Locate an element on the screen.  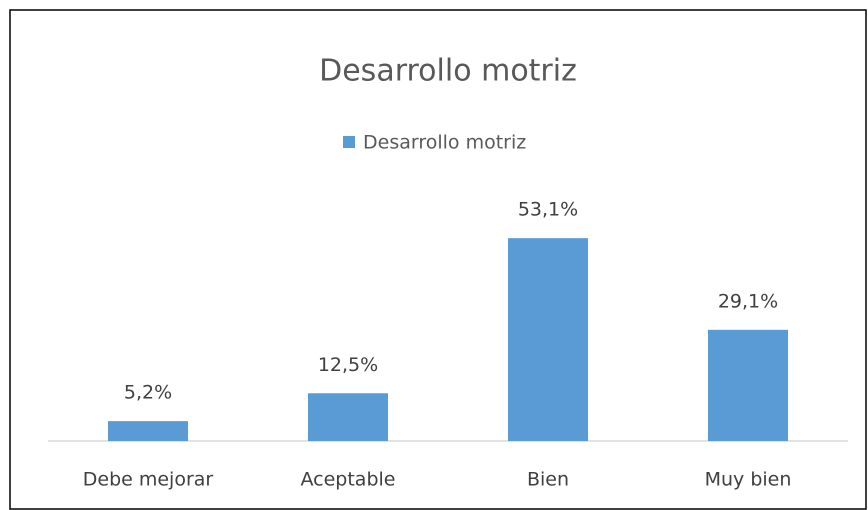
x-tick-label: Bien is located at coordinates (548, 480).